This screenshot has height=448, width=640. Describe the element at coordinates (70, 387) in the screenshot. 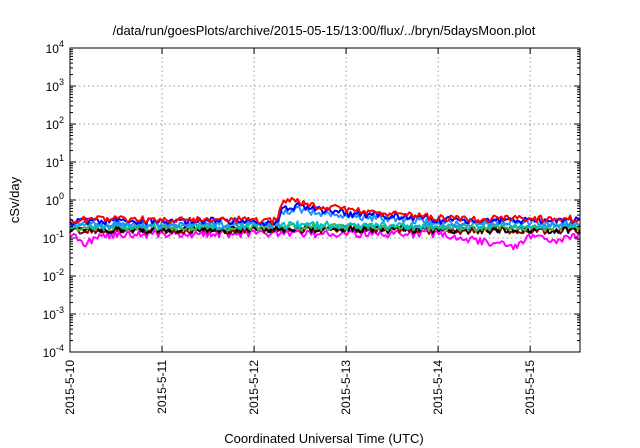

I see `x-tick-label: 2015-5-10` at that location.